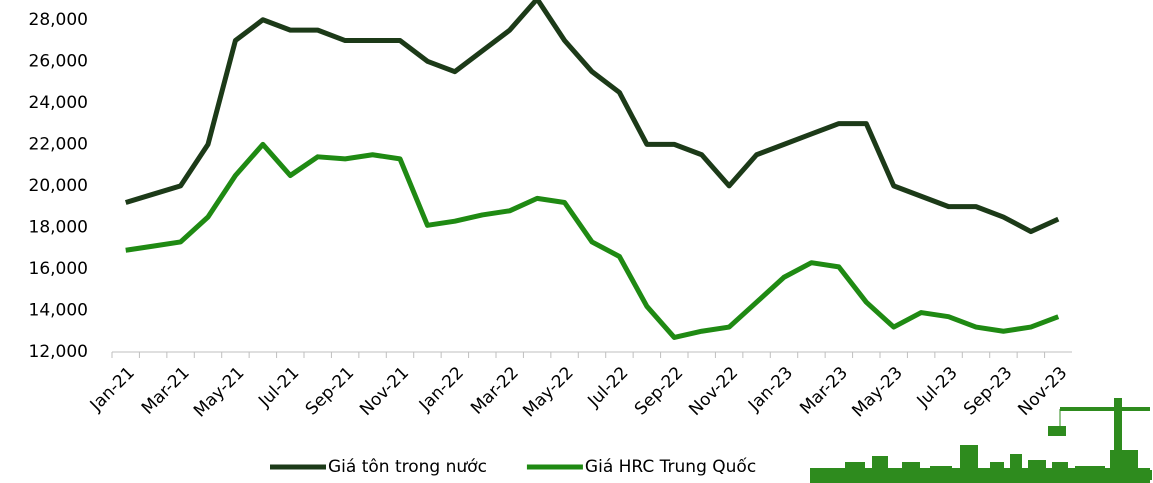 The height and width of the screenshot is (483, 1153). Describe the element at coordinates (713, 391) in the screenshot. I see `x-tick-label: Nov-22` at that location.